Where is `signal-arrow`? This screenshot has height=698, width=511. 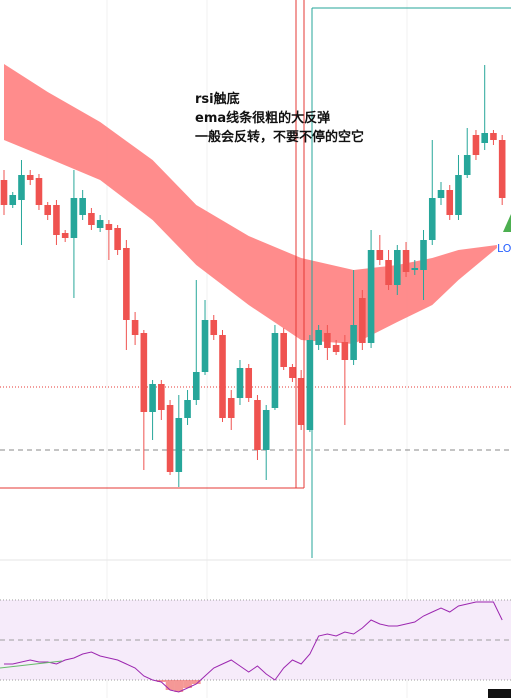 signal-arrow is located at coordinates (507, 223).